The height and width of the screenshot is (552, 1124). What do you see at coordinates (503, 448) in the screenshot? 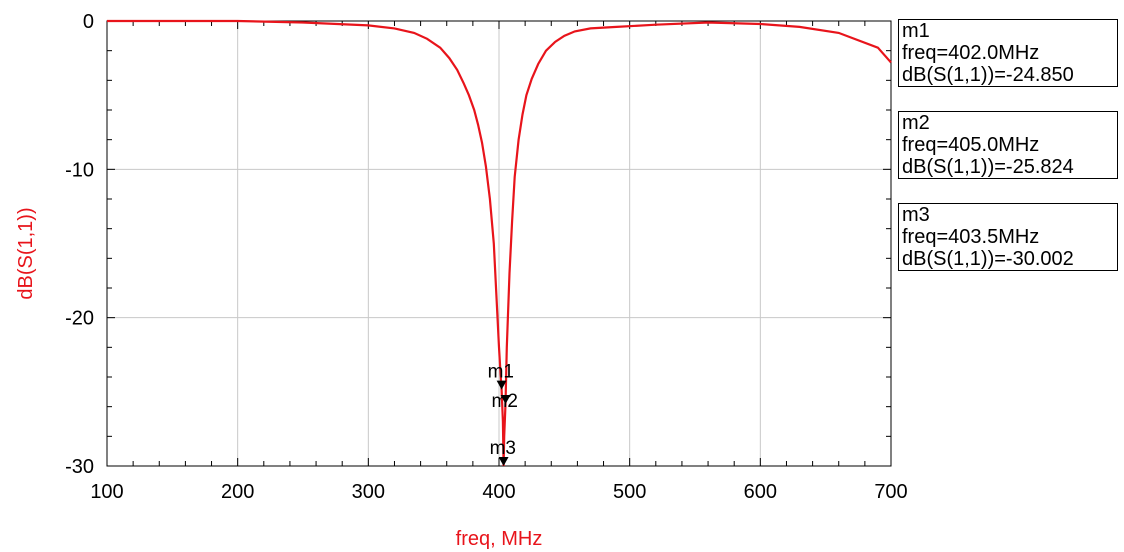
I see `marker-label-m3: m3` at bounding box center [503, 448].